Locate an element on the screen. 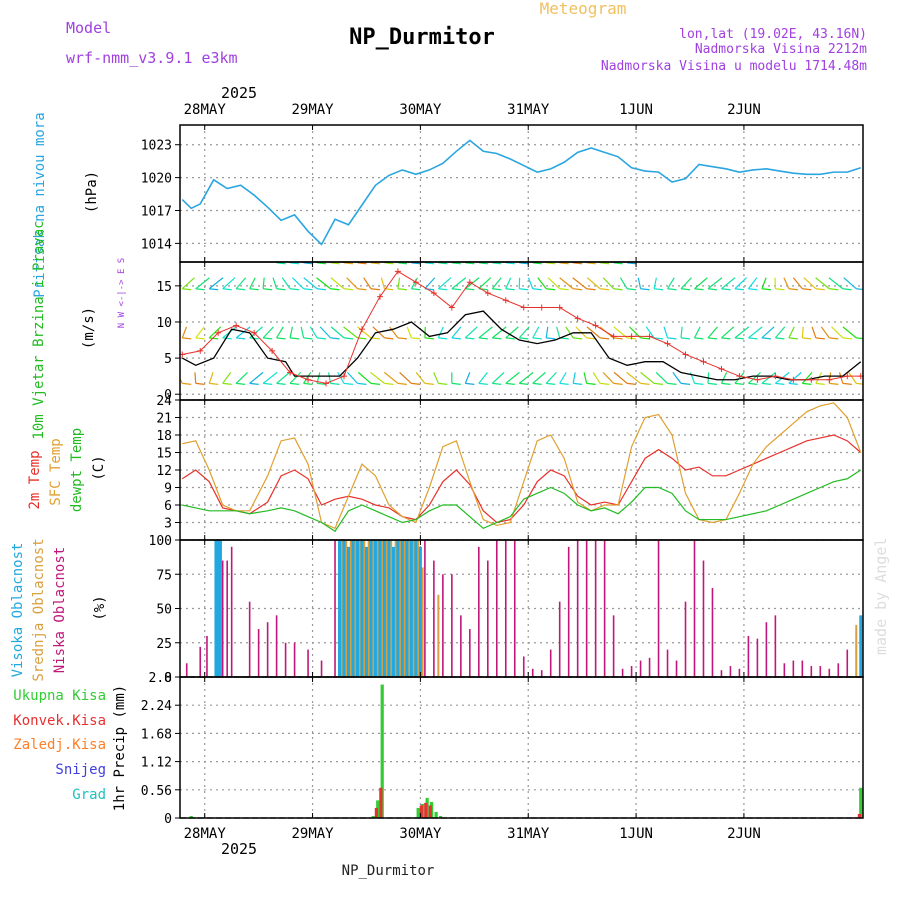 This screenshot has width=900, height=904. y-tick-label: 3 is located at coordinates (168, 524).